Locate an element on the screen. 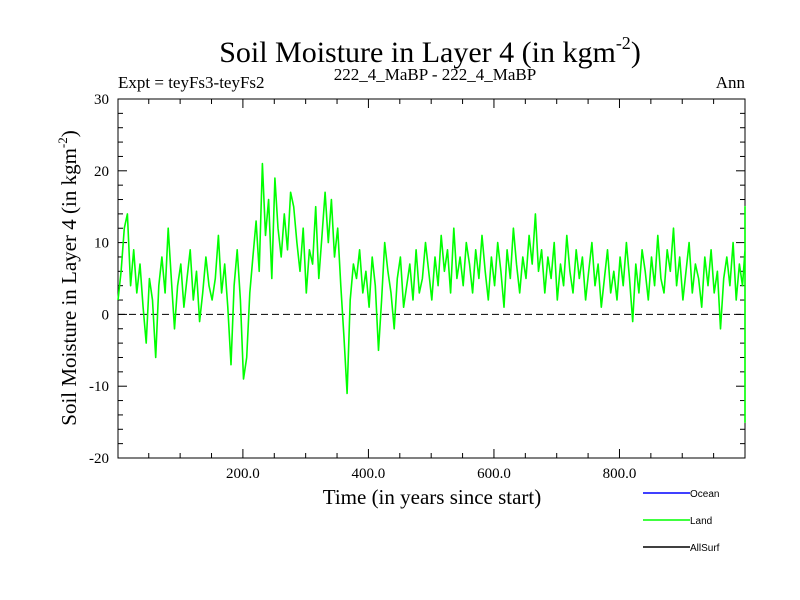 The height and width of the screenshot is (600, 800). x-axis-label: Time (in years since start) is located at coordinates (432, 497).